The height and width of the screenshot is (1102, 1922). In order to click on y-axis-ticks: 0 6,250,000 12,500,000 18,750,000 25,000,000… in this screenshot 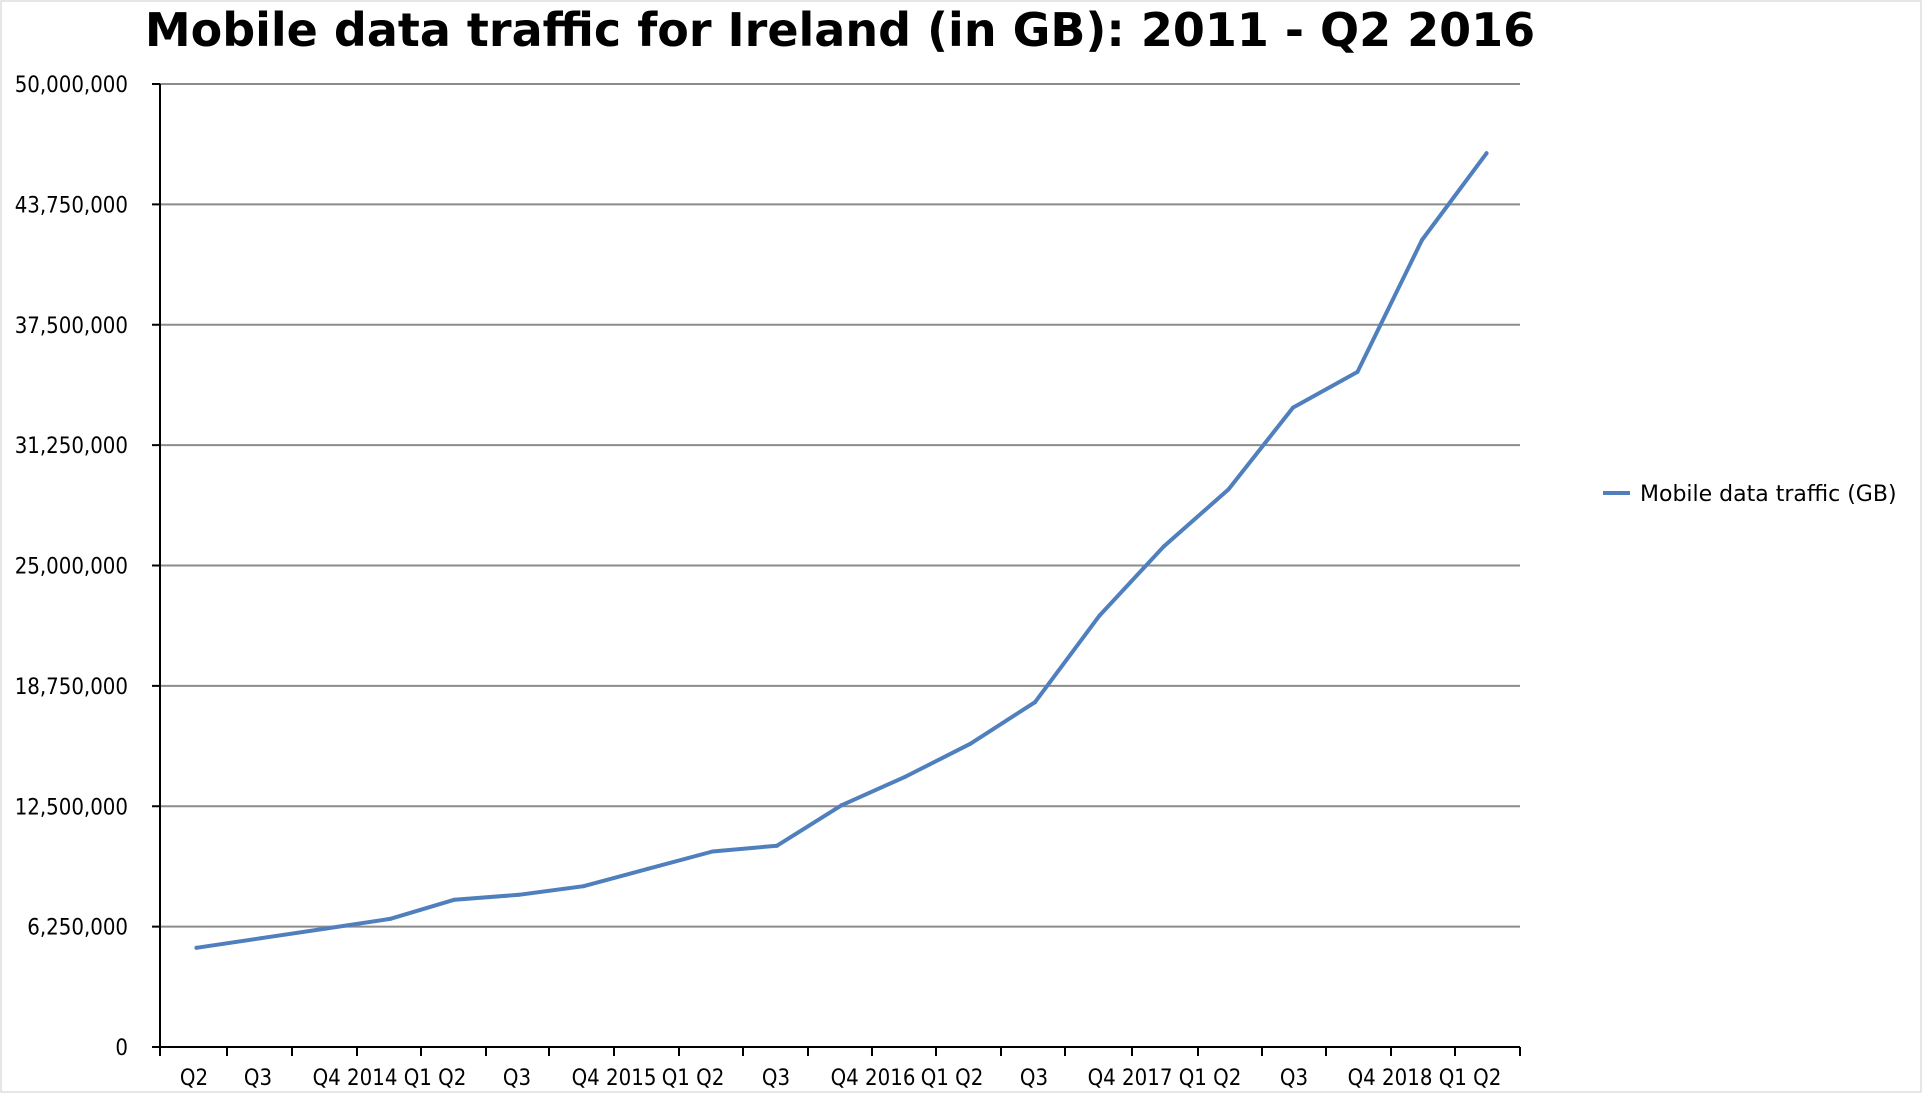, I will do `click(87, 567)`.